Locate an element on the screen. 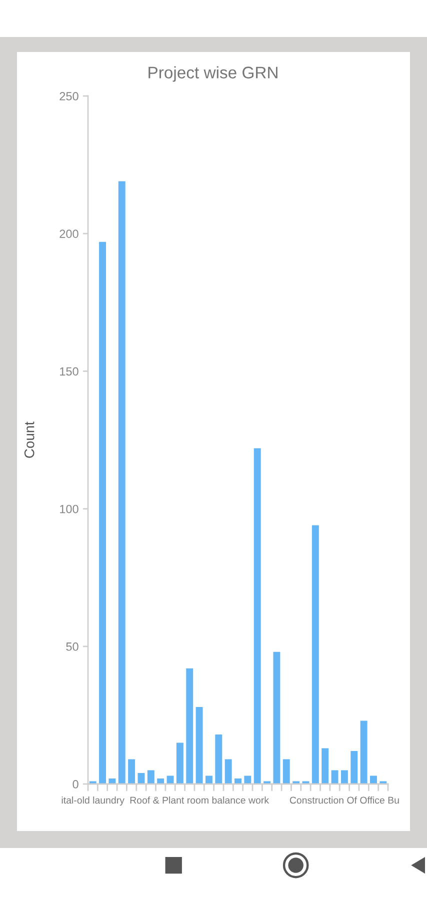  y-tick-label: 200 is located at coordinates (69, 234).